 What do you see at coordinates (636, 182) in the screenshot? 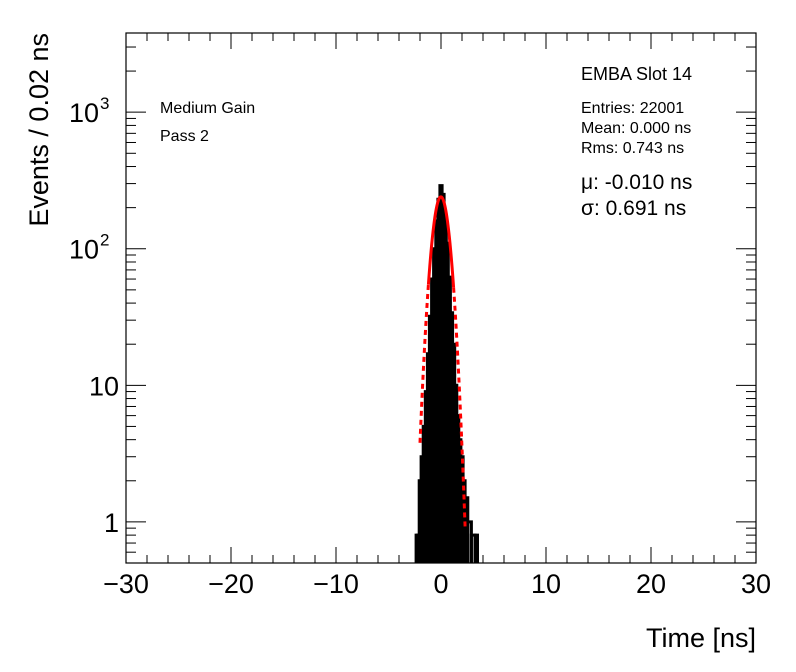
I see `fit-mu-label: μ: -0.010 ns` at bounding box center [636, 182].